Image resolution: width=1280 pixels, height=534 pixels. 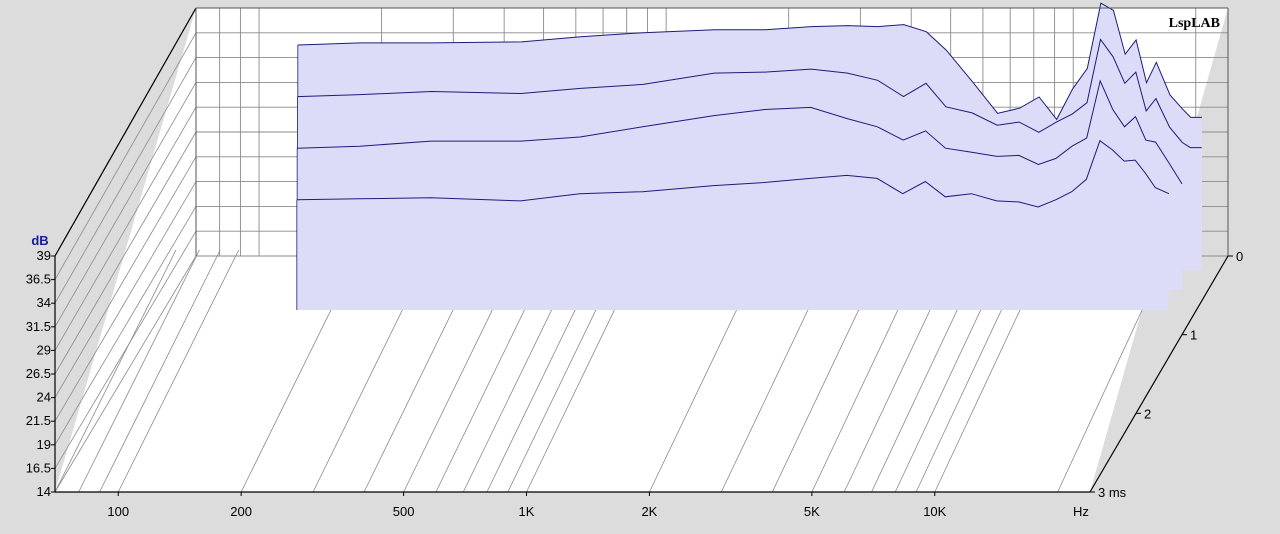 I want to click on z-tick-label: 0, so click(x=1239, y=256).